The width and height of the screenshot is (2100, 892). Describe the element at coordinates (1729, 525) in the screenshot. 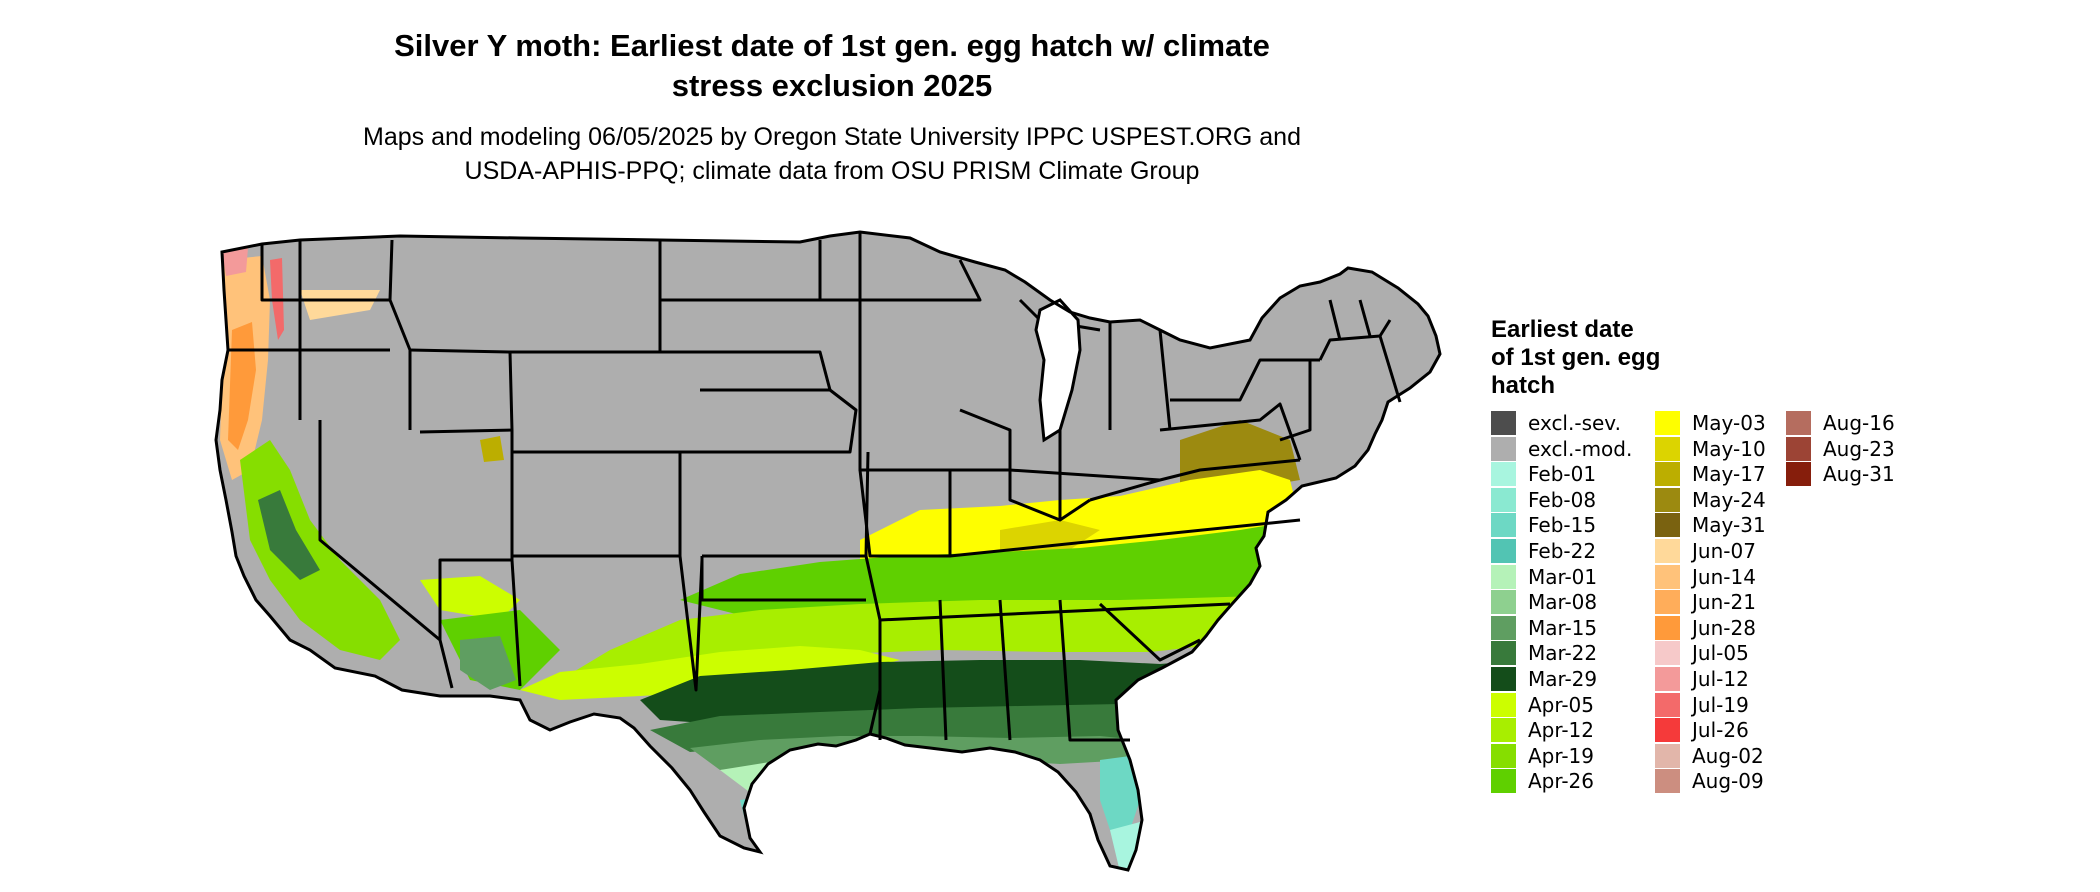

I see `legend-label: May-31` at that location.